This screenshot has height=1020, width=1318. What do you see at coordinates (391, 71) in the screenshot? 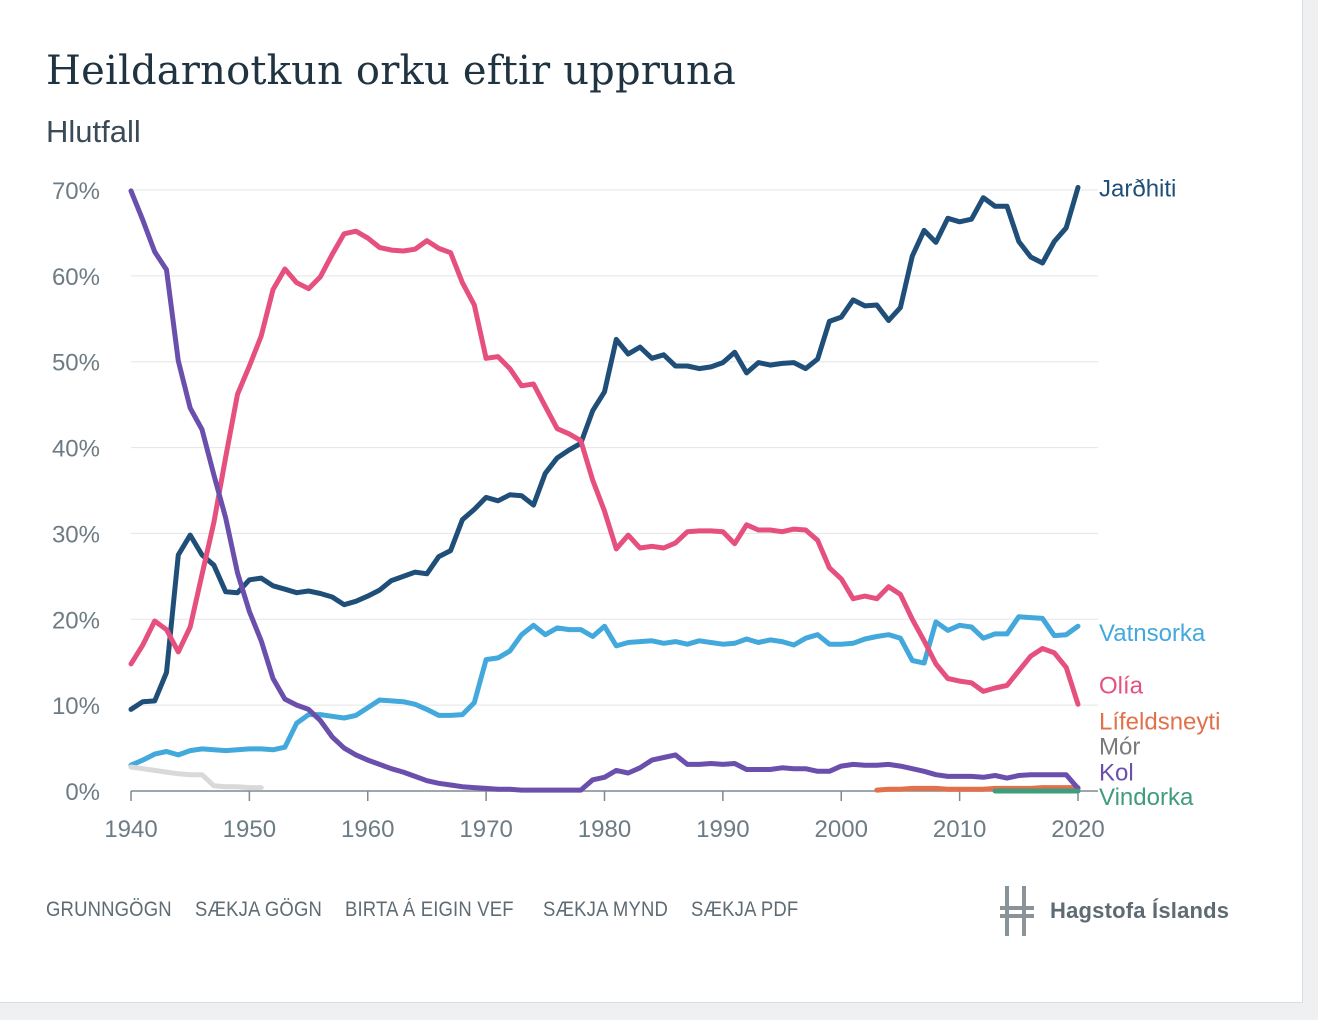
I see `chart-title: Heildarnotkun orku eftir uppruna` at bounding box center [391, 71].